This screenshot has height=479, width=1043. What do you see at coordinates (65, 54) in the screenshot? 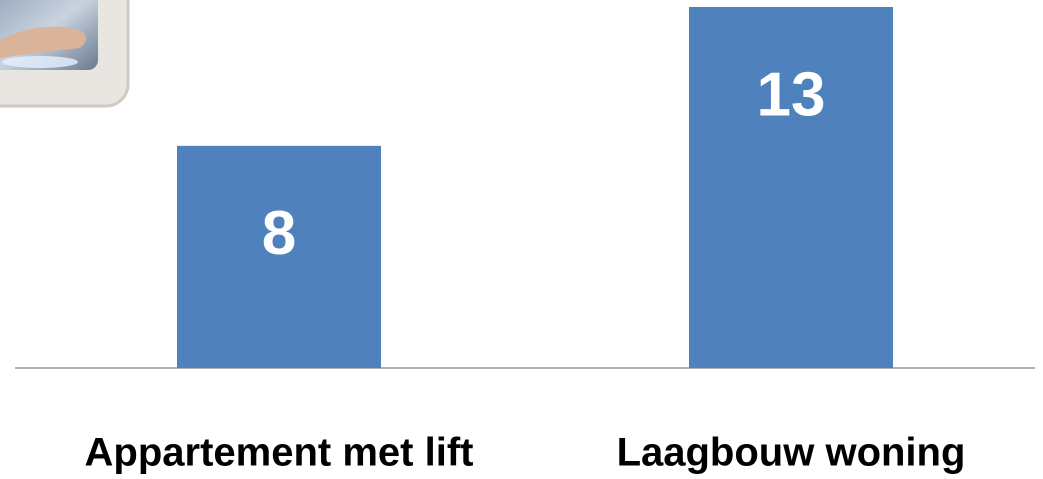
I see `photo-decoration` at bounding box center [65, 54].